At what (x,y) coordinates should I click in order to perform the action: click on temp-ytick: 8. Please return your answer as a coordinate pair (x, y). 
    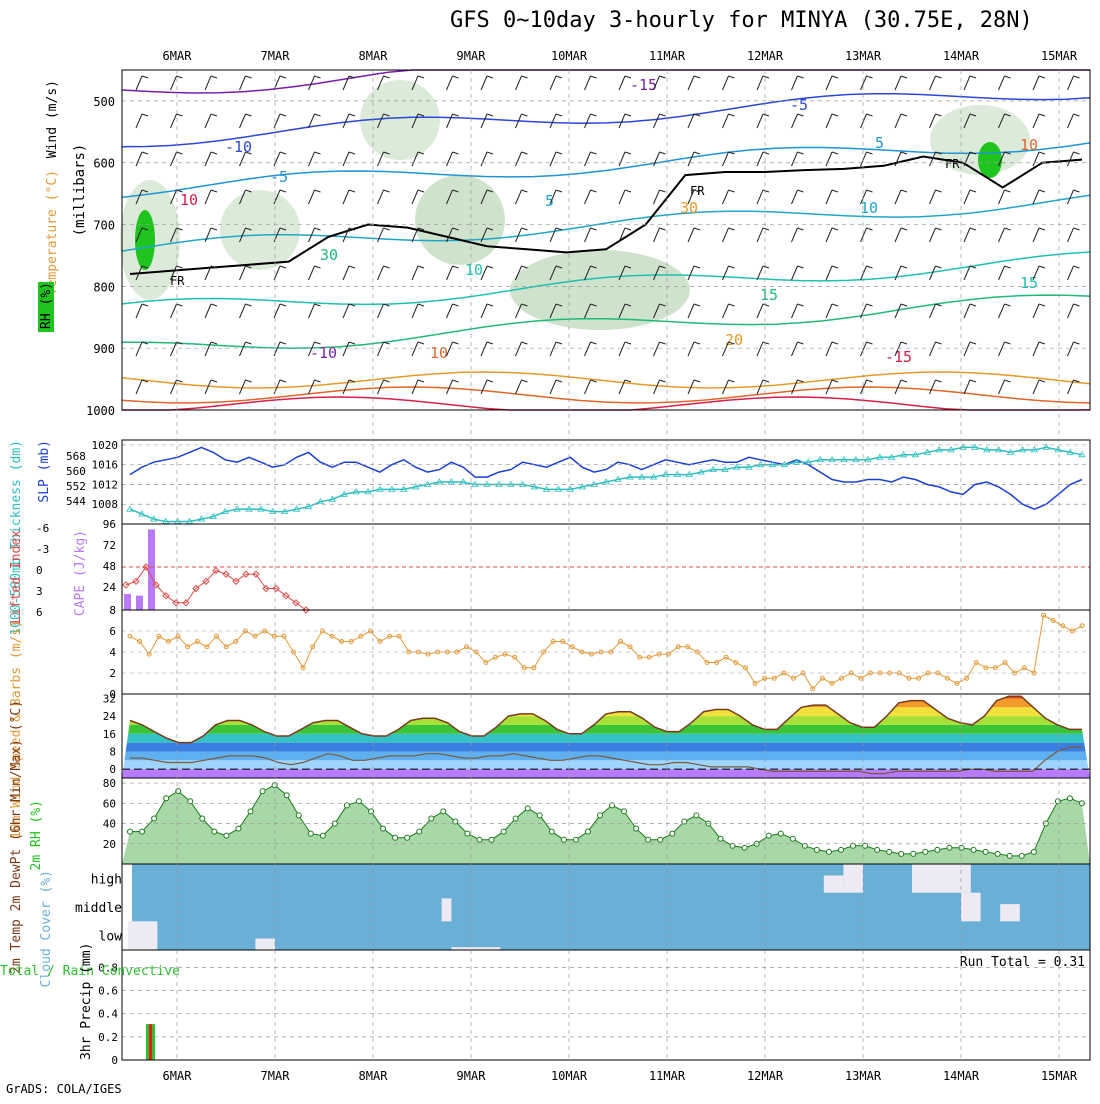
    Looking at the image, I should click on (112, 751).